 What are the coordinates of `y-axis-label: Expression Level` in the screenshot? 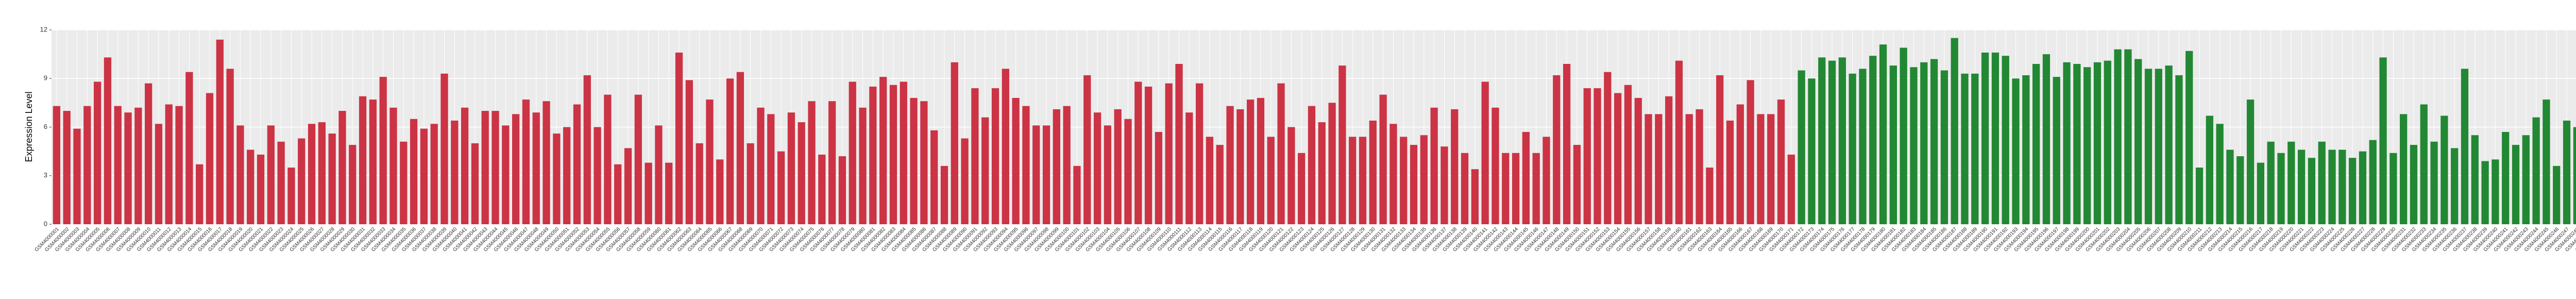 It's located at (29, 126).